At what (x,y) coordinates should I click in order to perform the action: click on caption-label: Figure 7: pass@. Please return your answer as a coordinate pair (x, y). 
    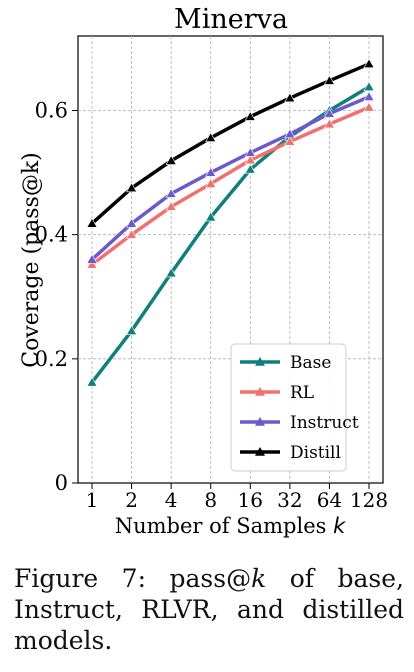
    Looking at the image, I should click on (133, 578).